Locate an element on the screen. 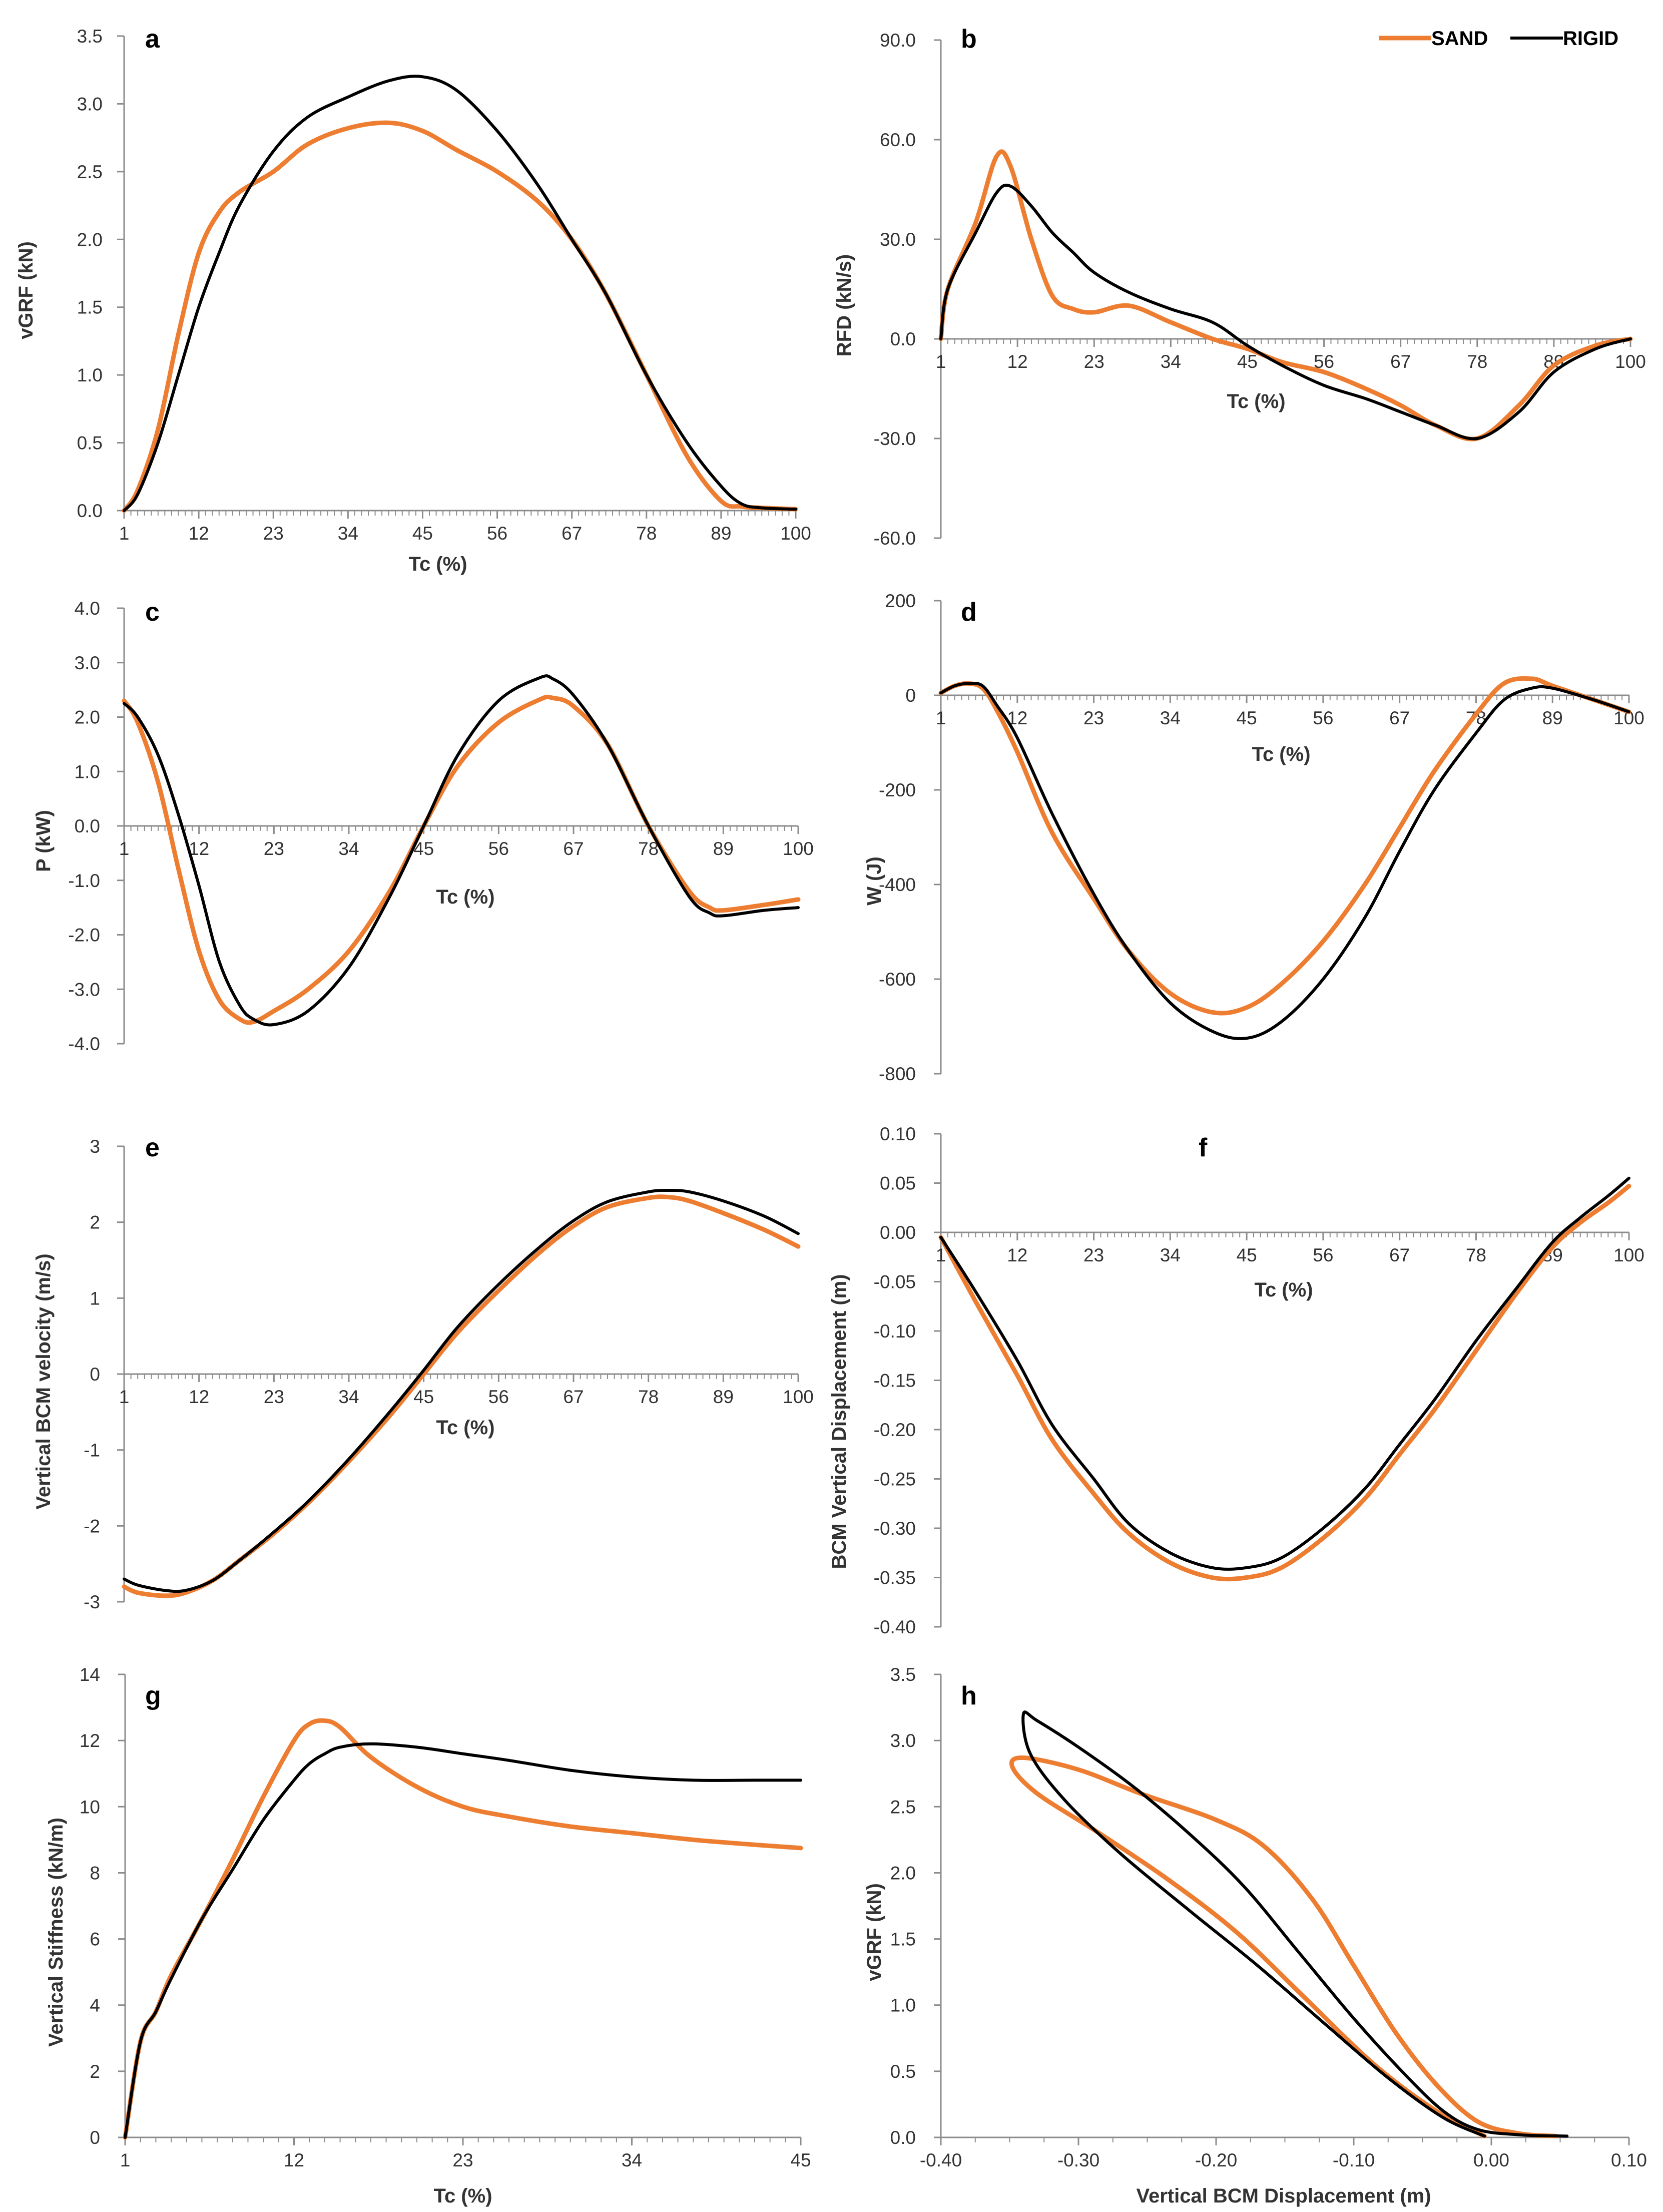 This screenshot has width=1663, height=2212. y-tick-label: 6 is located at coordinates (95, 1940).